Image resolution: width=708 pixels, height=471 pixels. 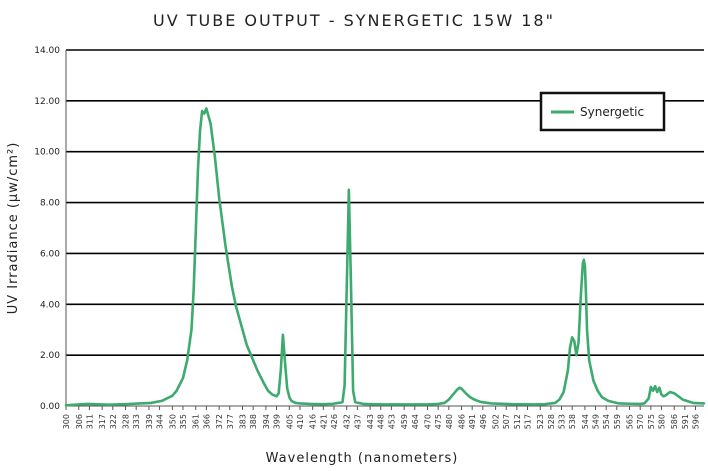 What do you see at coordinates (362, 458) in the screenshot?
I see `x-axis-label: Wavelength (nanometers)` at bounding box center [362, 458].